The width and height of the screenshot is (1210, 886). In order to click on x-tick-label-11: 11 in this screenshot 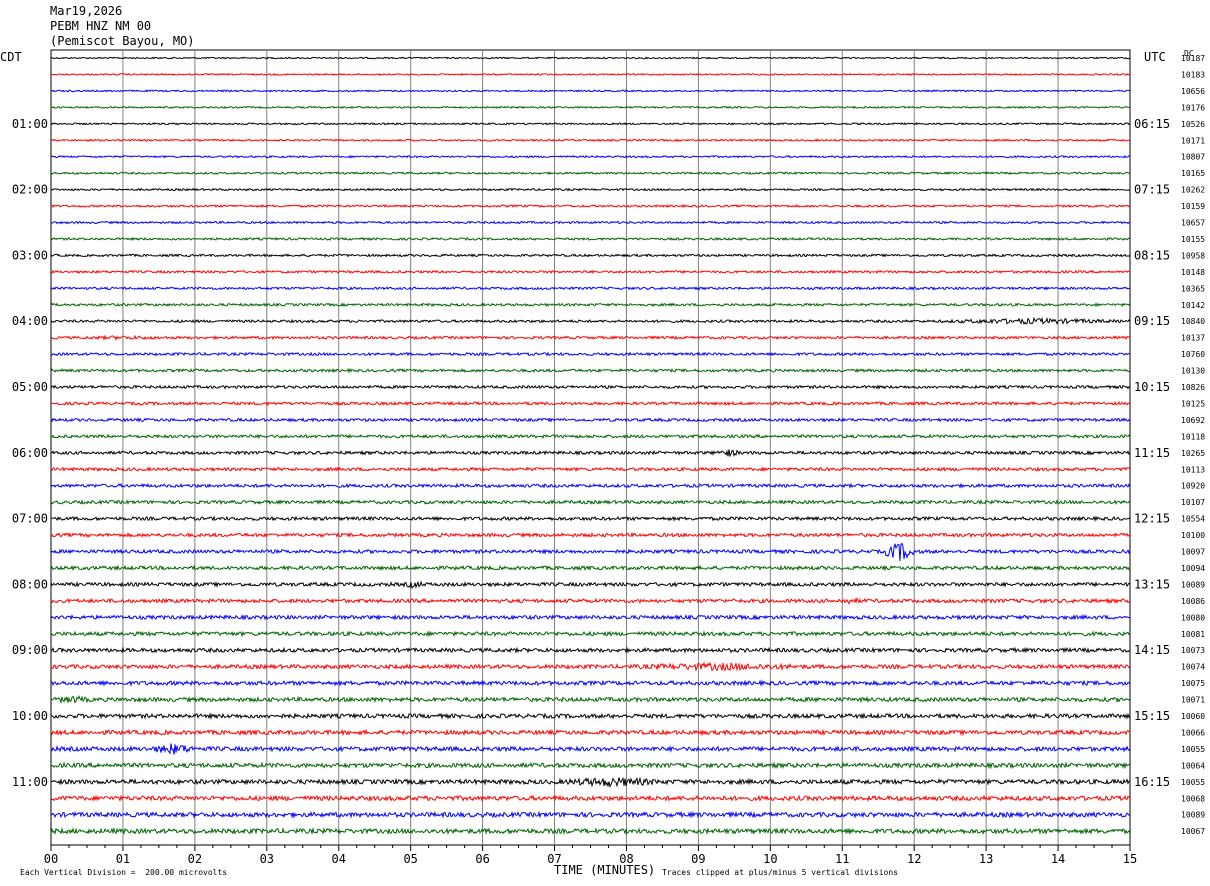, I will do `click(842, 859)`.